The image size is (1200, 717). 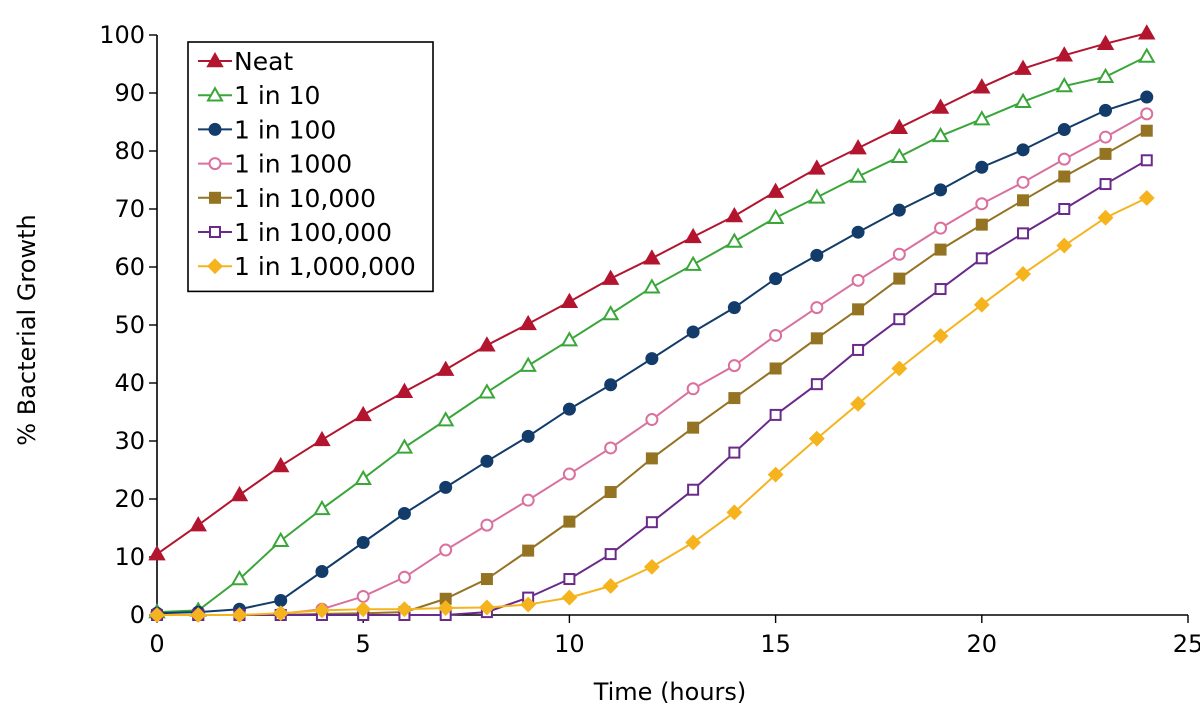 I want to click on y-tick-label: 10, so click(x=129, y=557).